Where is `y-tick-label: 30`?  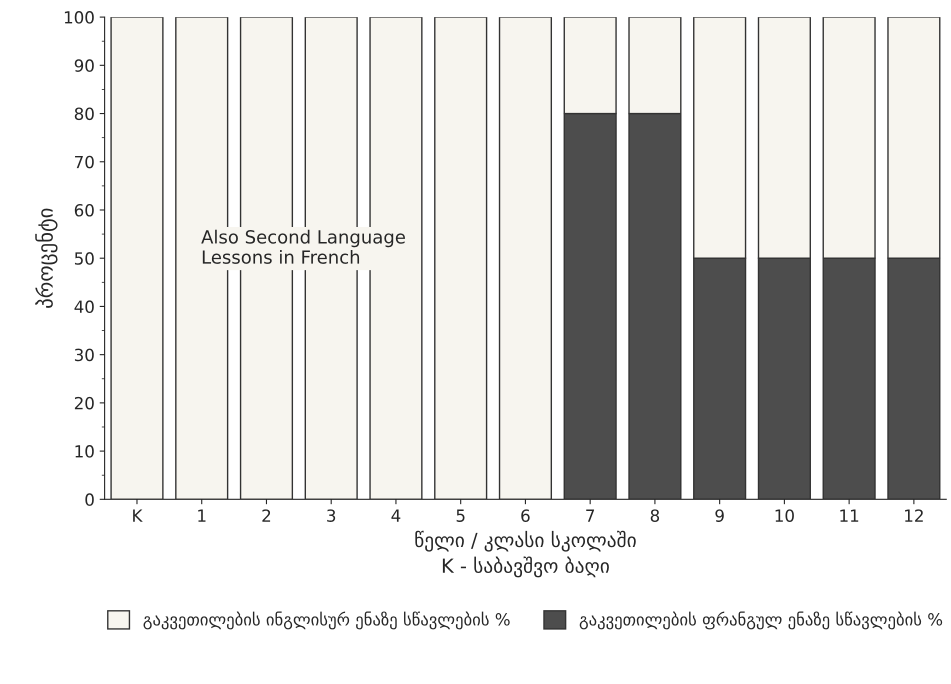 y-tick-label: 30 is located at coordinates (84, 355).